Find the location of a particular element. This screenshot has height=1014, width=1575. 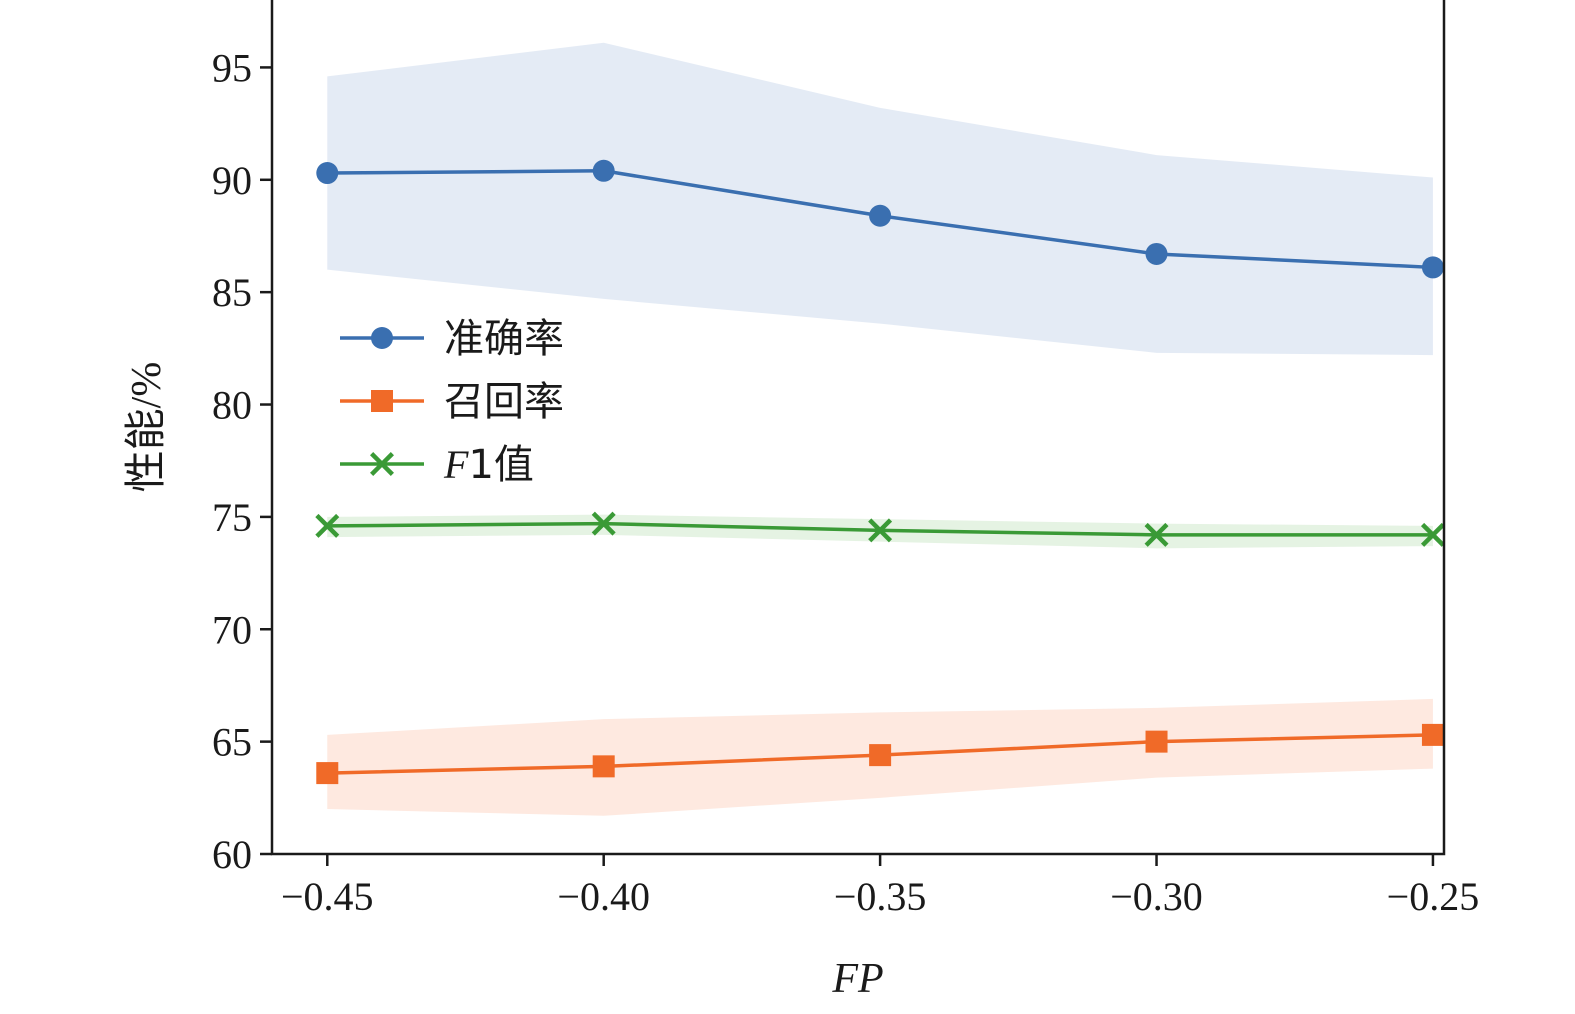

legend-item-0: 准确率 is located at coordinates (452, 339).